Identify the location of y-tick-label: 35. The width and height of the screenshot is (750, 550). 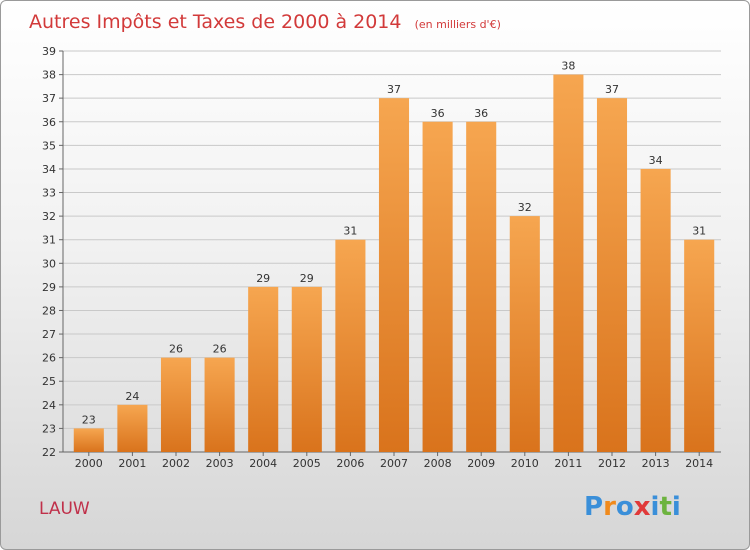
(49, 145).